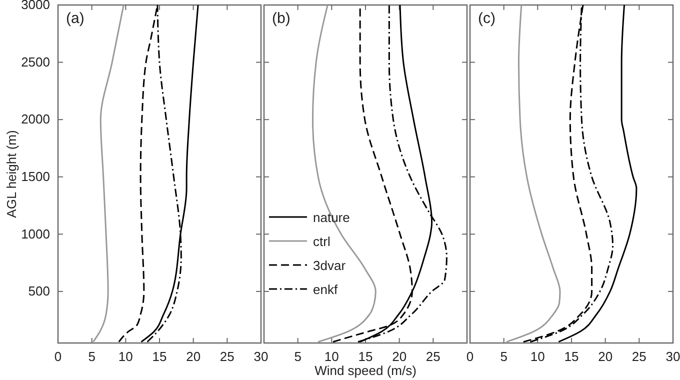  Describe the element at coordinates (331, 217) in the screenshot. I see `legend-label: nature` at that location.